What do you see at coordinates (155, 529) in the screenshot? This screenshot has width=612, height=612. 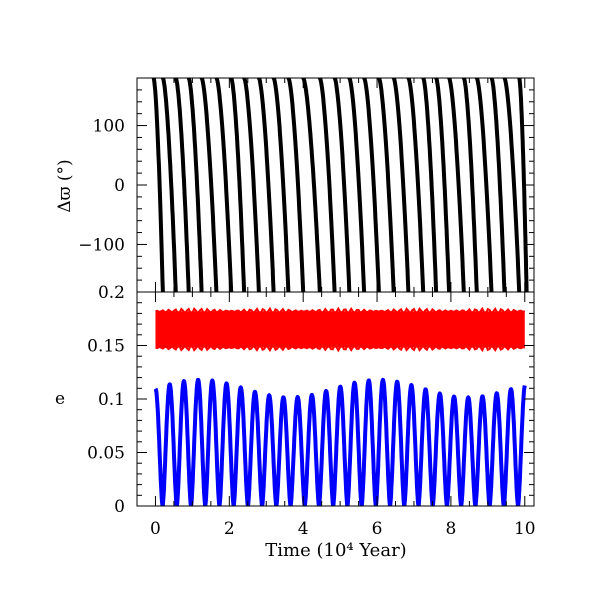 I see `x-tick-label: 0` at bounding box center [155, 529].